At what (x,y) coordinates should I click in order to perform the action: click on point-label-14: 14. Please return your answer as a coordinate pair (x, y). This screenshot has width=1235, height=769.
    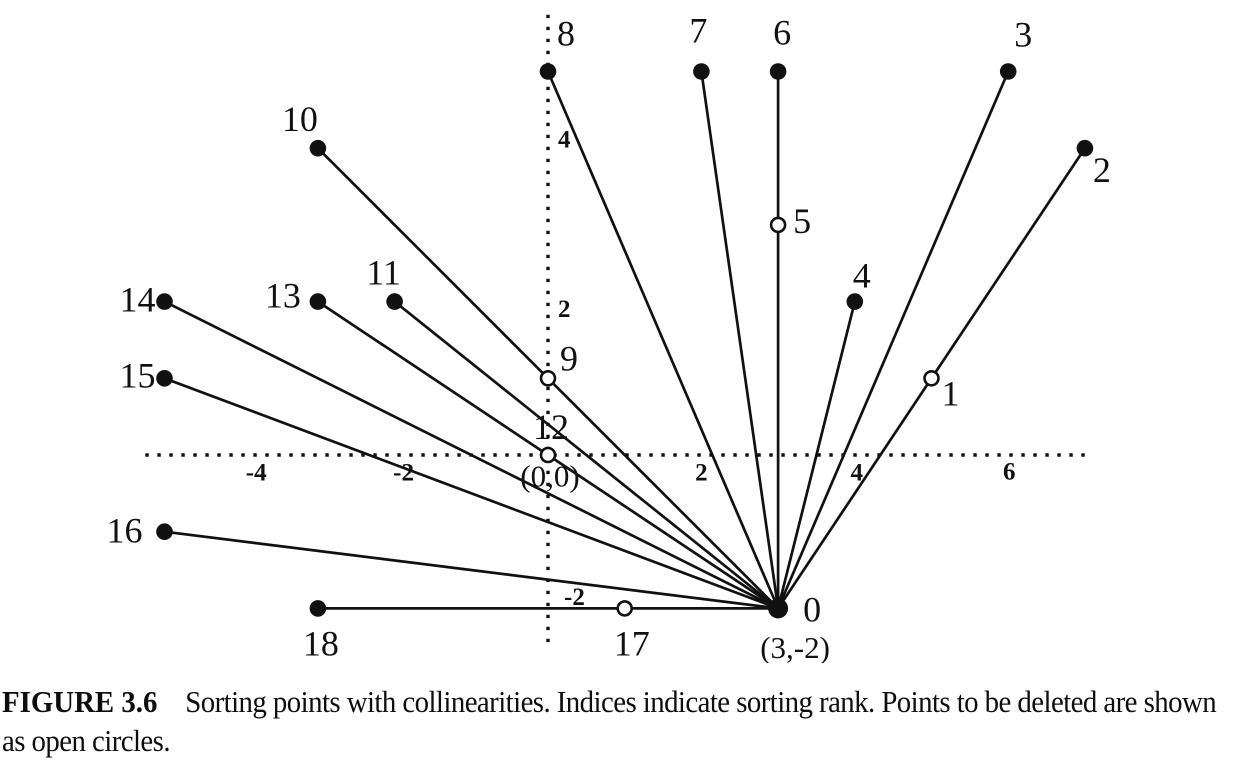
    Looking at the image, I should click on (138, 300).